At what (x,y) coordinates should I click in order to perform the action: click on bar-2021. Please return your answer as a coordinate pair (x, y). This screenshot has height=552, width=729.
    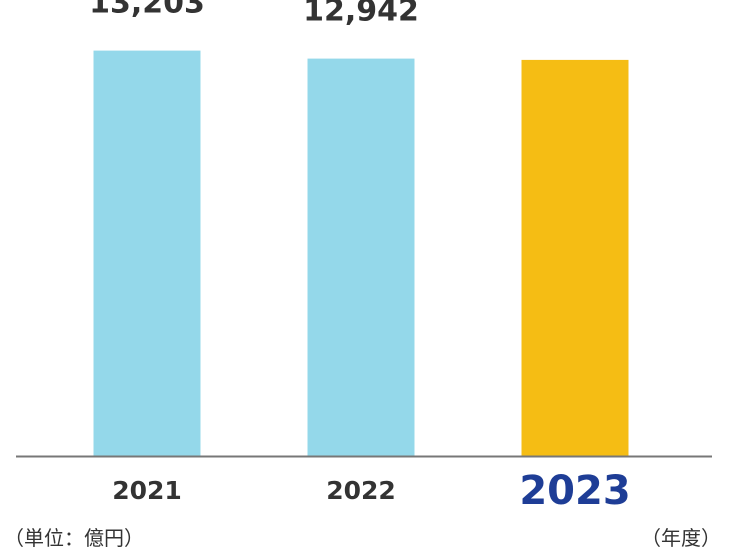
    Looking at the image, I should click on (147, 253).